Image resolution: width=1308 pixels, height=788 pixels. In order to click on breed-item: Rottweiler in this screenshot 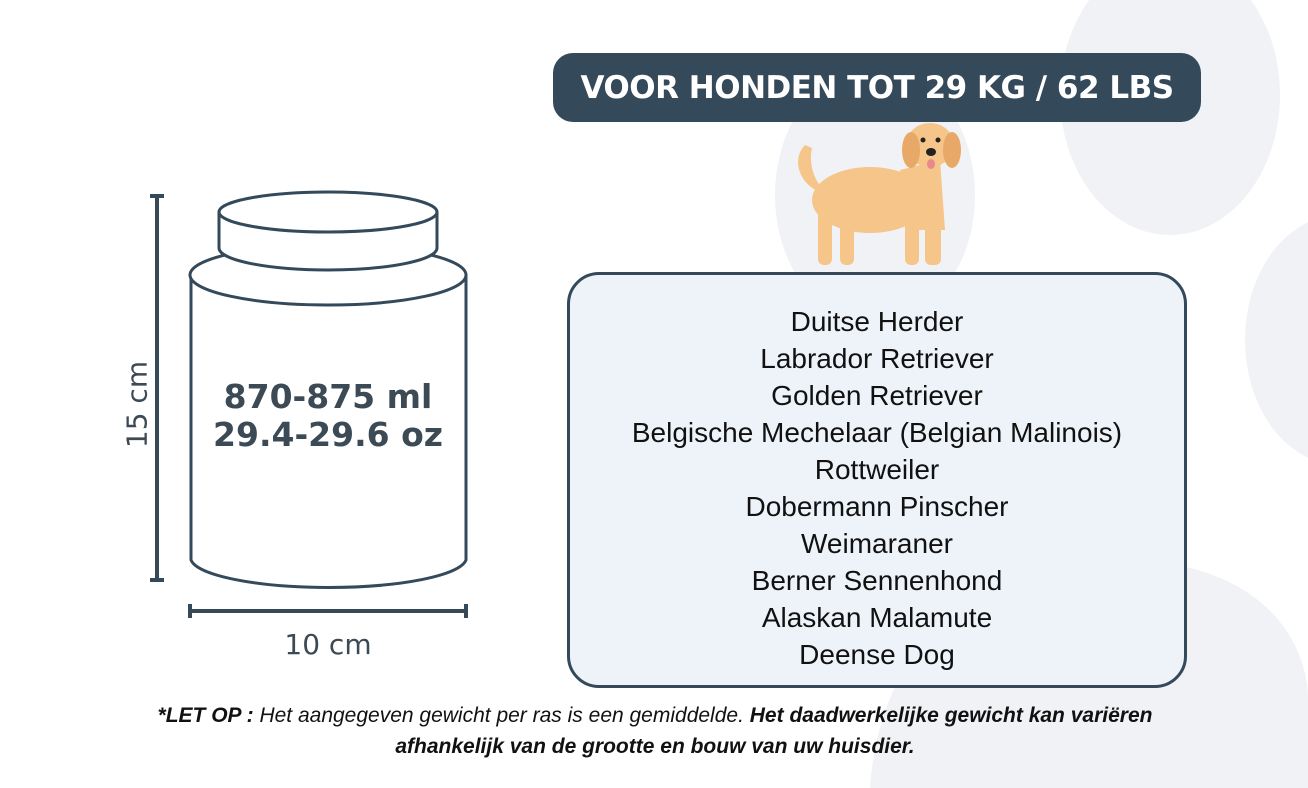, I will do `click(877, 469)`.